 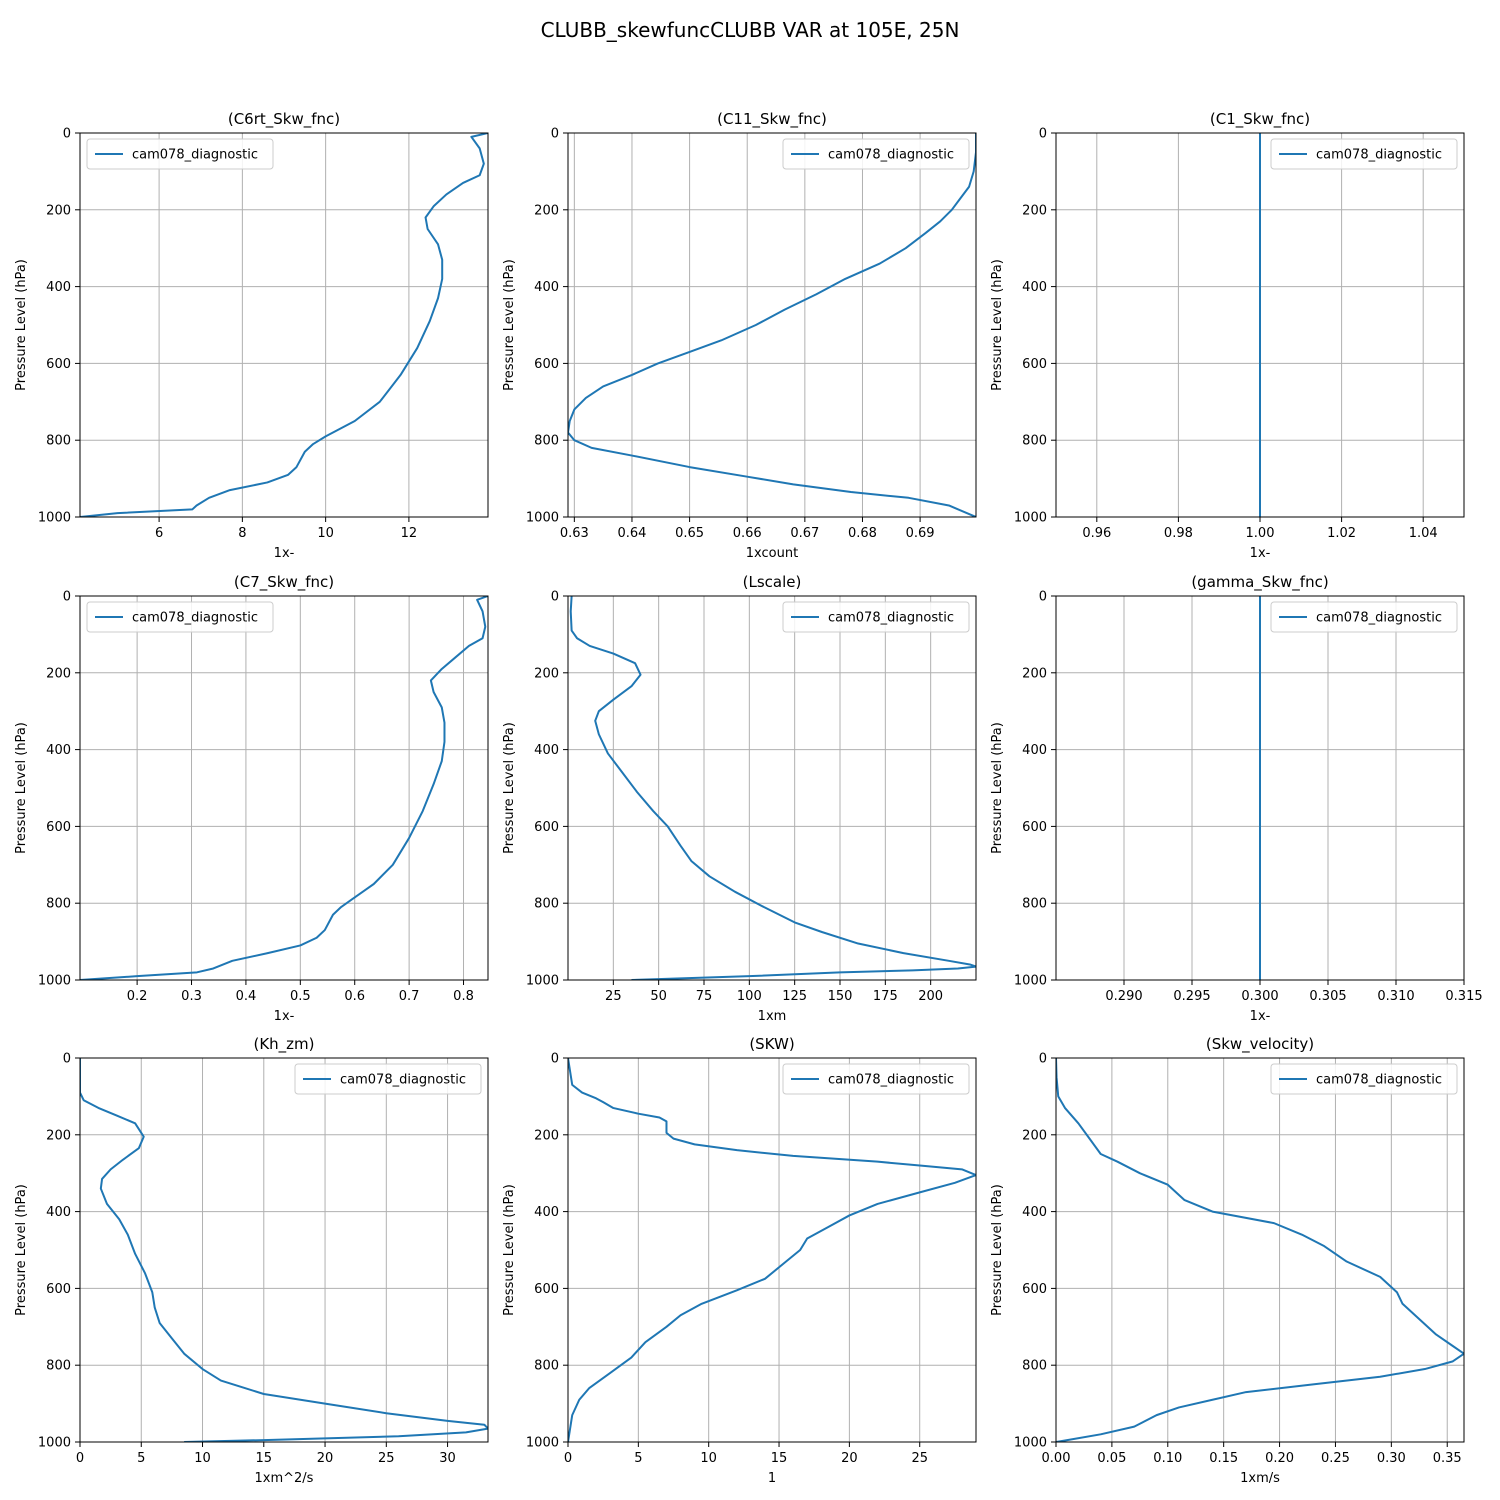 I want to click on subplot-title: (Skw_velocity), so click(x=1260, y=1044).